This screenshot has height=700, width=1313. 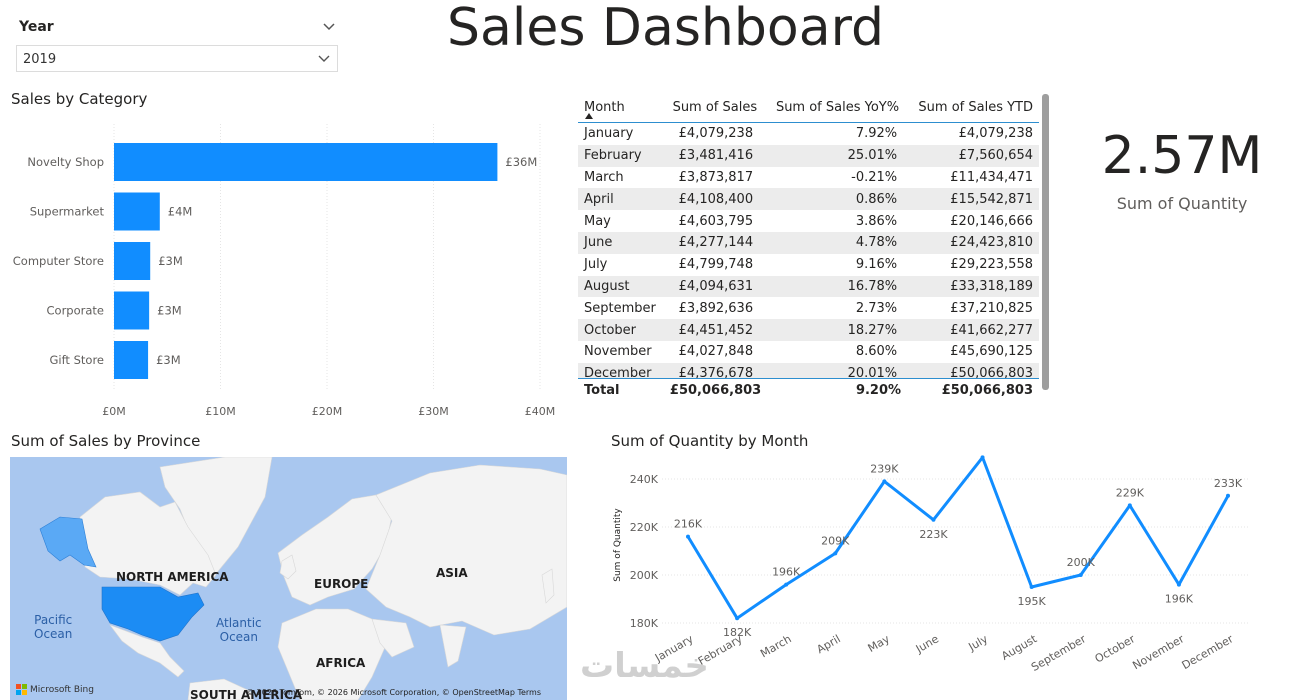 I want to click on cell-ytd: £11,434,471, so click(x=991, y=177).